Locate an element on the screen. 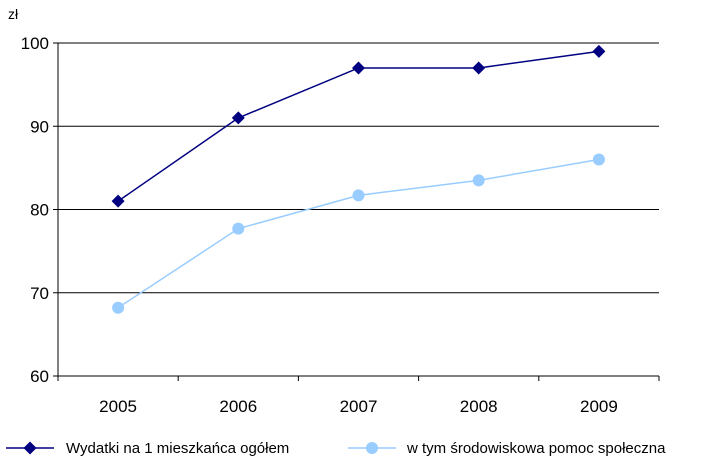 This screenshot has width=728, height=456. legend-item-1: Wydatki na 1 mieszkańca ogółem is located at coordinates (147, 448).